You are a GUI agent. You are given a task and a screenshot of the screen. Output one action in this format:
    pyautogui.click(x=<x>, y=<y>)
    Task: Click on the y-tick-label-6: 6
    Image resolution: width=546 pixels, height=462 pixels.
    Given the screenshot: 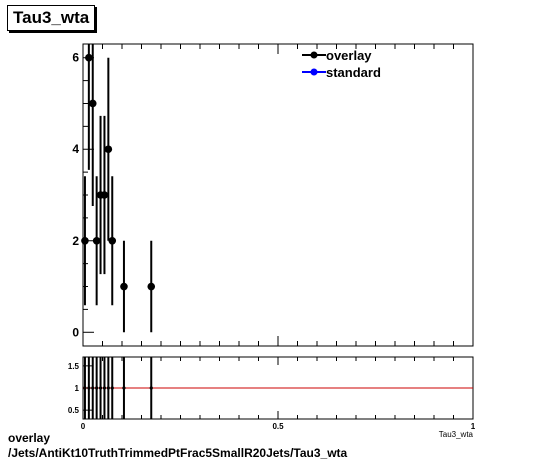 What is the action you would take?
    pyautogui.click(x=75, y=58)
    